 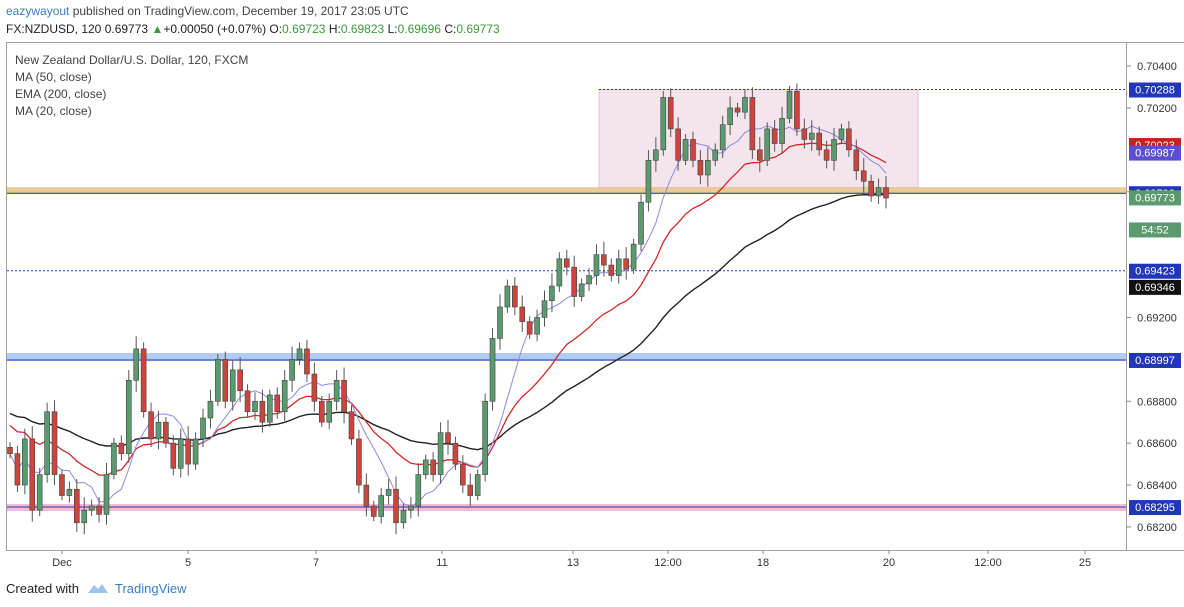 What do you see at coordinates (38, 11) in the screenshot?
I see `author-link: eazywayout` at bounding box center [38, 11].